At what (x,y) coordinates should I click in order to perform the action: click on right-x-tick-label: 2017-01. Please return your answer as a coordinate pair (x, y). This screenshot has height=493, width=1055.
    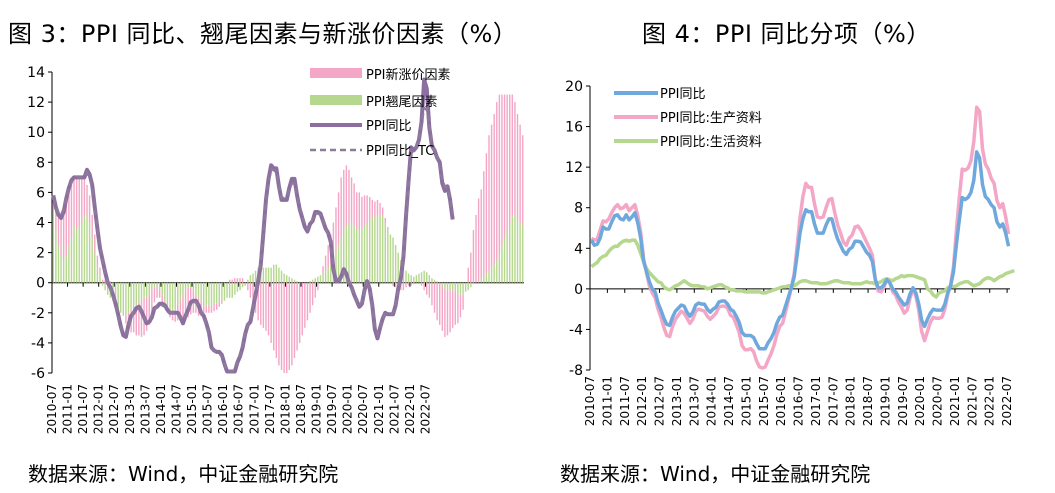
    Looking at the image, I should click on (816, 401).